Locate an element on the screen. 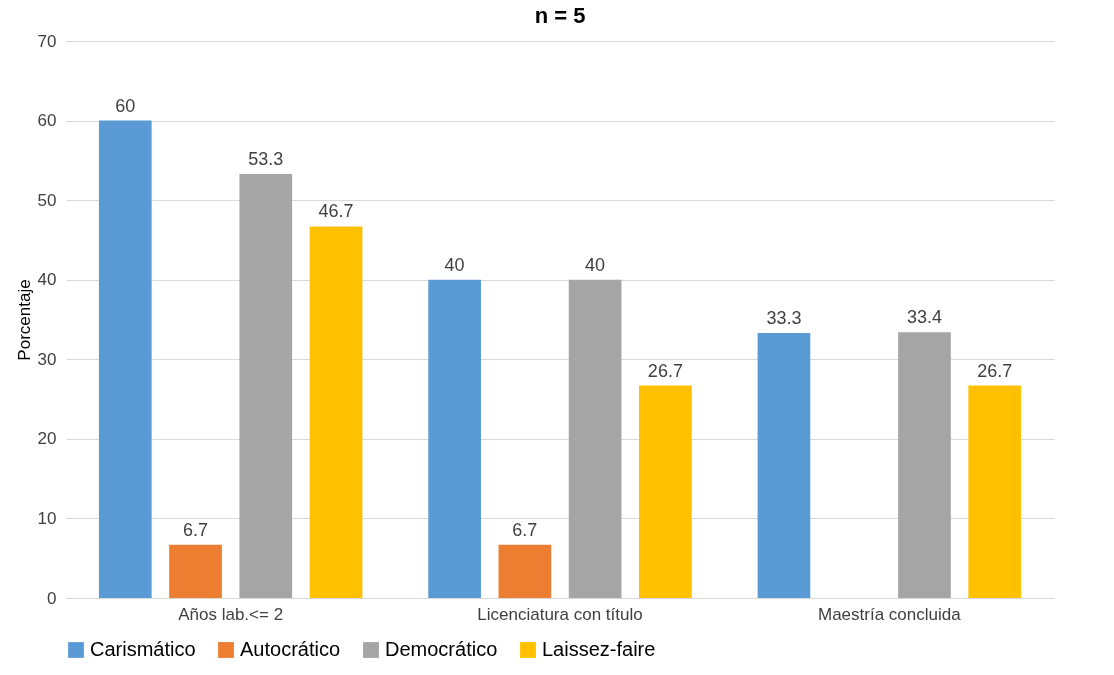 The image size is (1114, 675). x-tick-label: Maestría concluida is located at coordinates (889, 614).